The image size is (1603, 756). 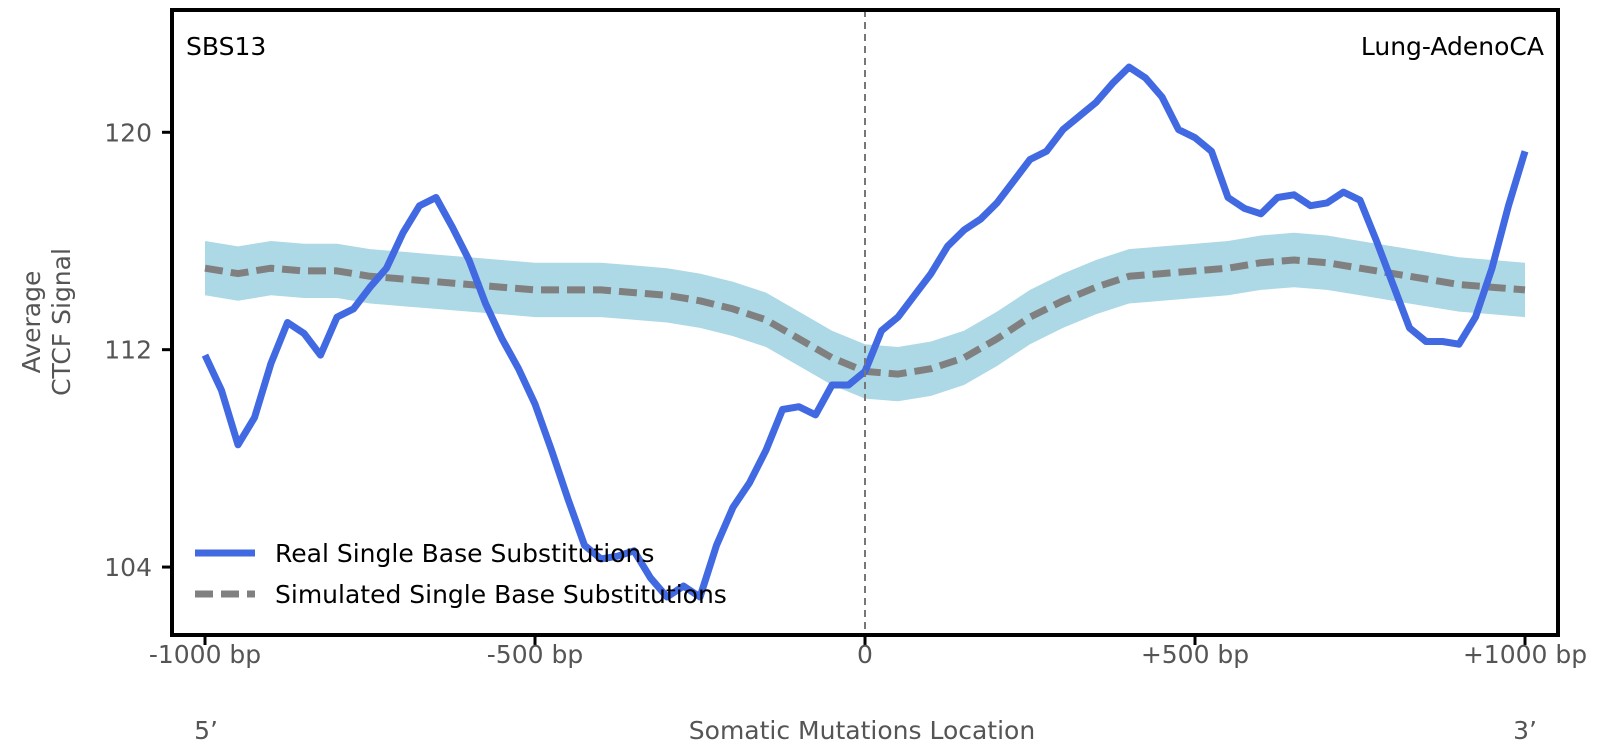 I want to click on three-prime-label: 3’, so click(x=1525, y=730).